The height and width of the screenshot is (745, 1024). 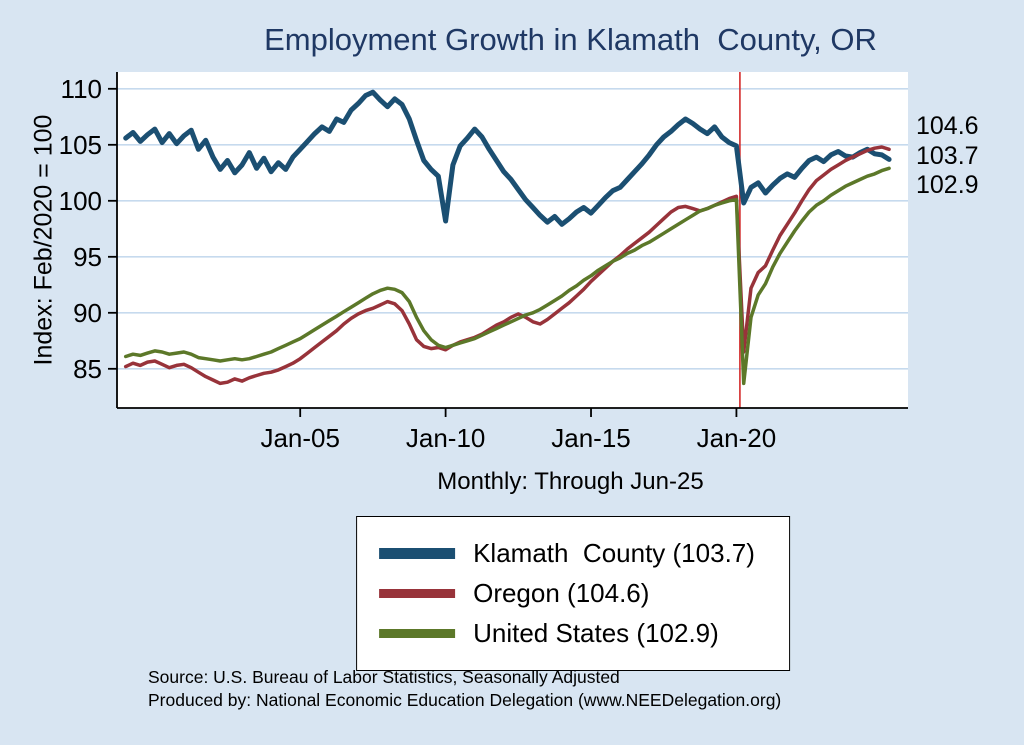 What do you see at coordinates (591, 438) in the screenshot?
I see `x-tick-label: Jan-15` at bounding box center [591, 438].